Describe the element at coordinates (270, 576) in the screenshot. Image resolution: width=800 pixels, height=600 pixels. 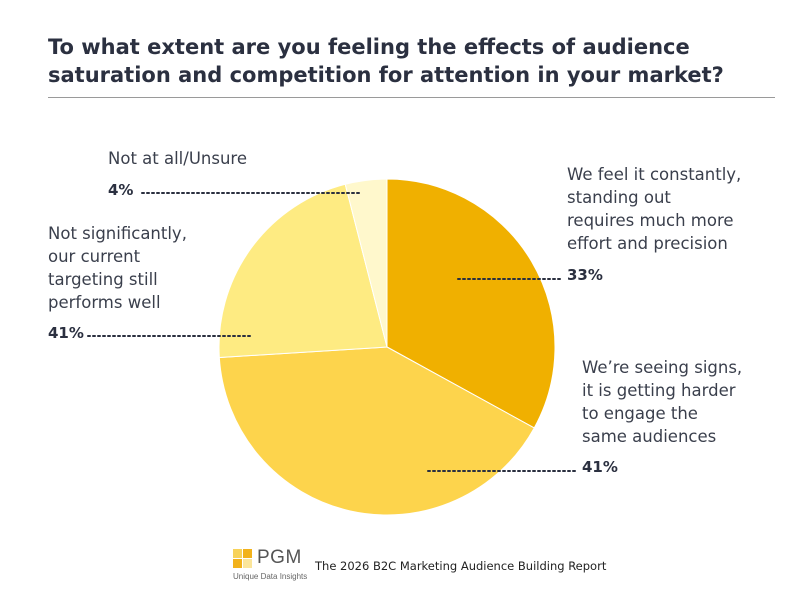
I see `pgm-logo-tagline: Unique Data Insights` at that location.